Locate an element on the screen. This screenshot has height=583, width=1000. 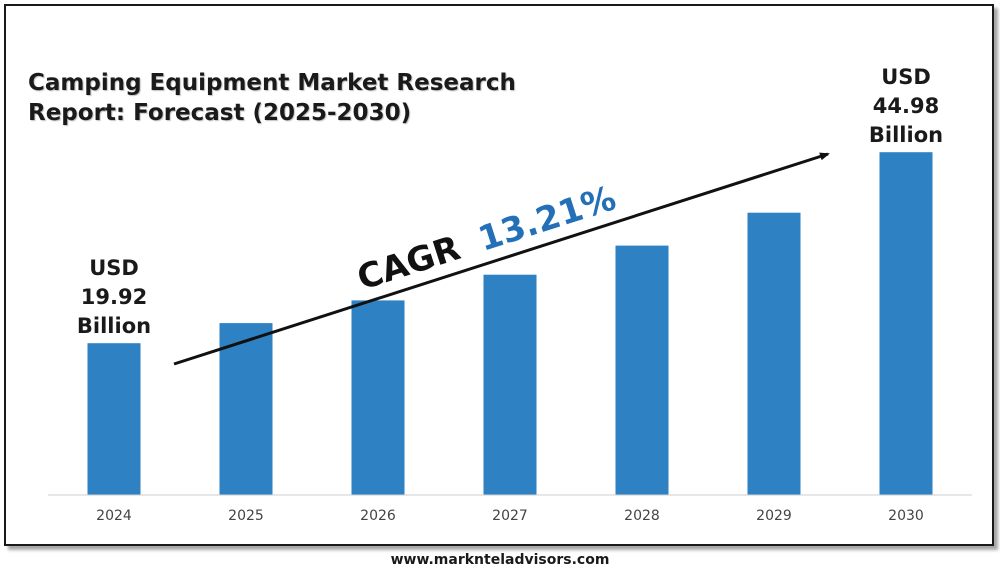
bar-annotation-2030: USD is located at coordinates (906, 77).